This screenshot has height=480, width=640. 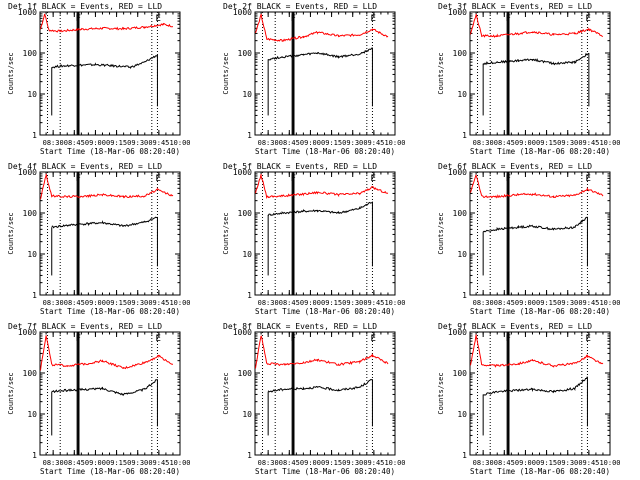 What do you see at coordinates (515, 166) in the screenshot?
I see `chart-title: Det 6f BLACK = Events, RED = LLD` at bounding box center [515, 166].